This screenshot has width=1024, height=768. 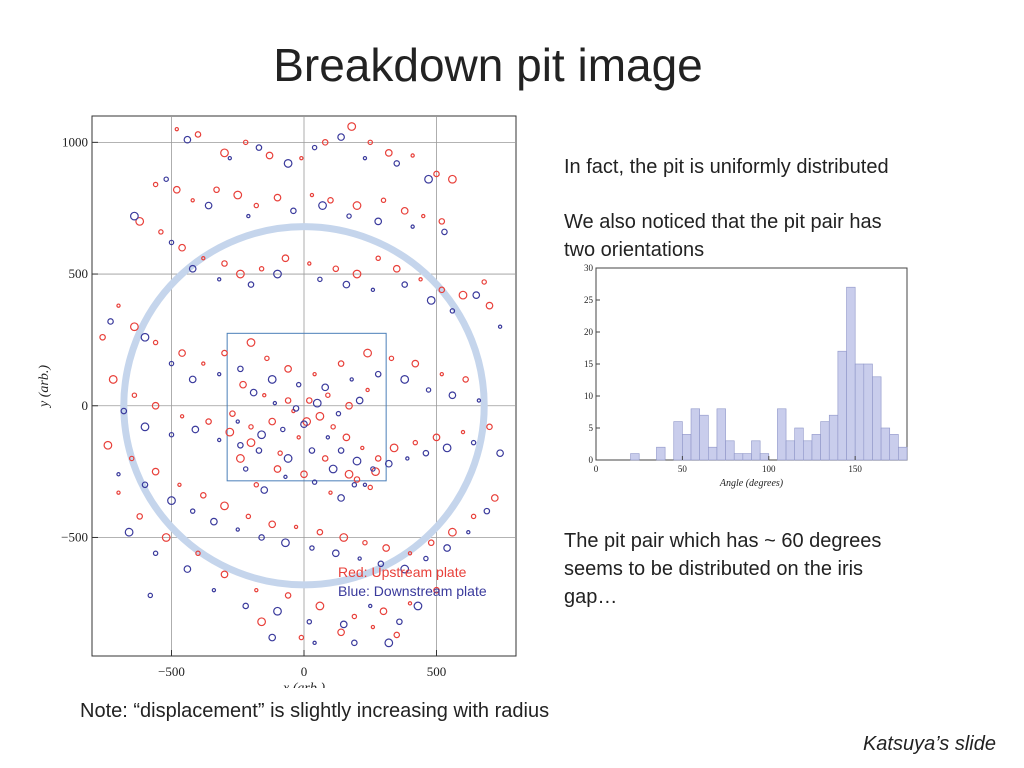 What do you see at coordinates (746, 376) in the screenshot?
I see `histogram-svg: 0 50 100 150 0 5 10 15 20 25 30 Angle (degrees)` at bounding box center [746, 376].